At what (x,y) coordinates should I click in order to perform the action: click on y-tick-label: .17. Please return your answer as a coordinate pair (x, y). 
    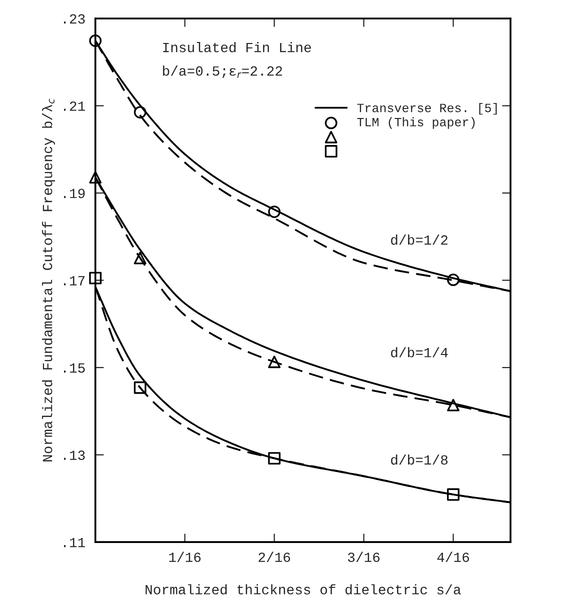
    Looking at the image, I should click on (74, 281).